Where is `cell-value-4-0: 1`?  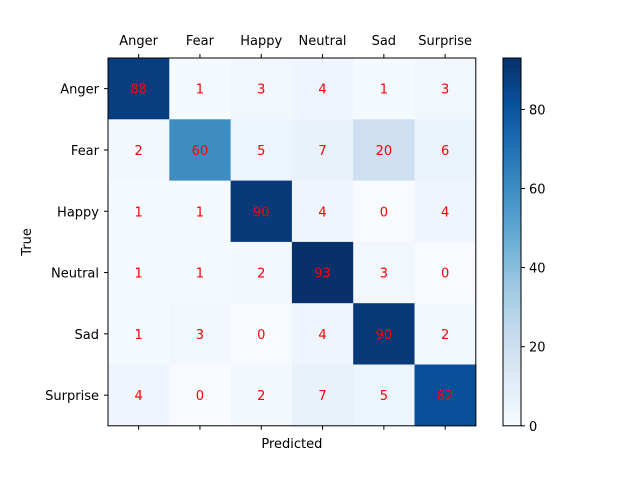 cell-value-4-0: 1 is located at coordinates (139, 335).